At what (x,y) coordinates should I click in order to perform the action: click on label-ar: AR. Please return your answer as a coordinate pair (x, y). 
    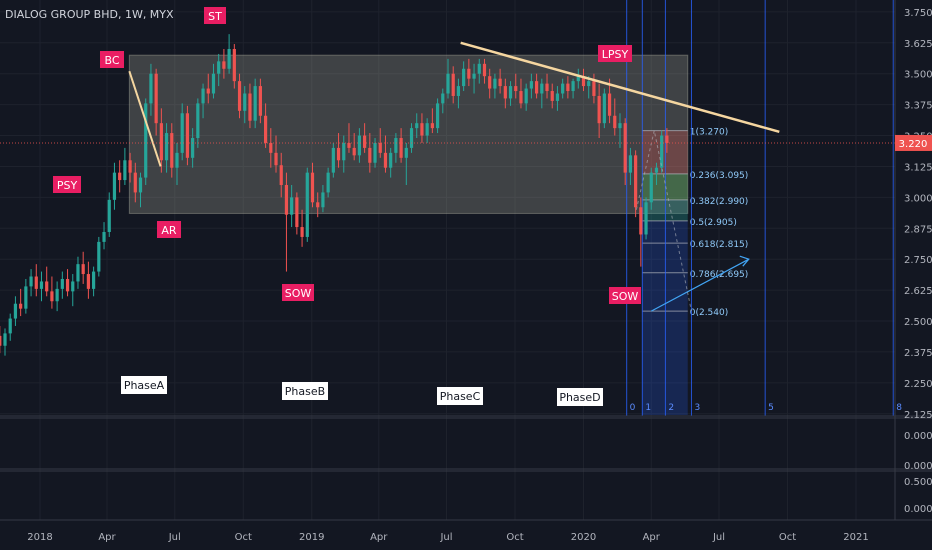
    Looking at the image, I should click on (169, 229).